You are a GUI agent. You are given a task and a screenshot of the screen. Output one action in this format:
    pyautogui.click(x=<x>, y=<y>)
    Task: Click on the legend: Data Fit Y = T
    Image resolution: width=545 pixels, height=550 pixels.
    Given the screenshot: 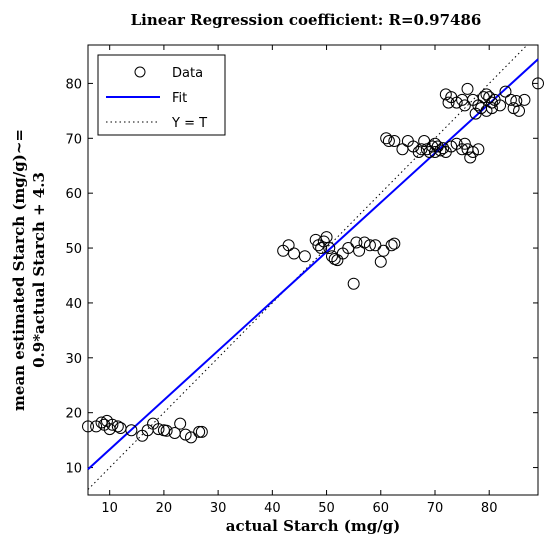 What is the action you would take?
    pyautogui.click(x=161, y=95)
    